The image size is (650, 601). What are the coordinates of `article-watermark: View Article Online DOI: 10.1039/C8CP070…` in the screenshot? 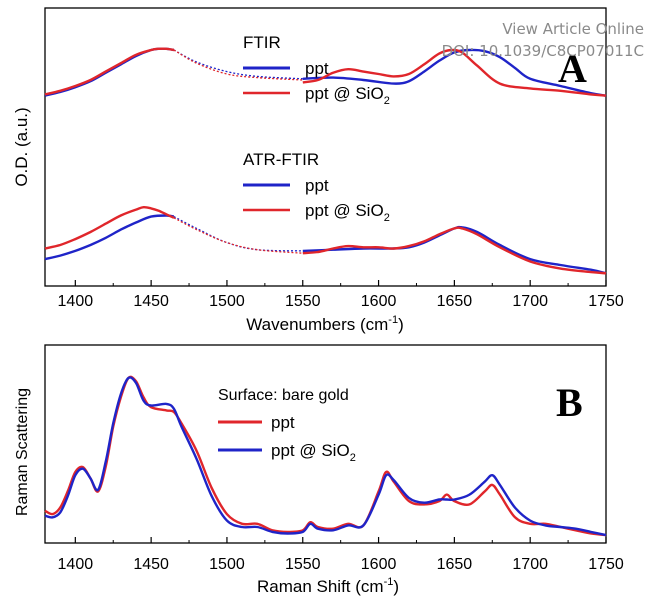 It's located at (543, 40).